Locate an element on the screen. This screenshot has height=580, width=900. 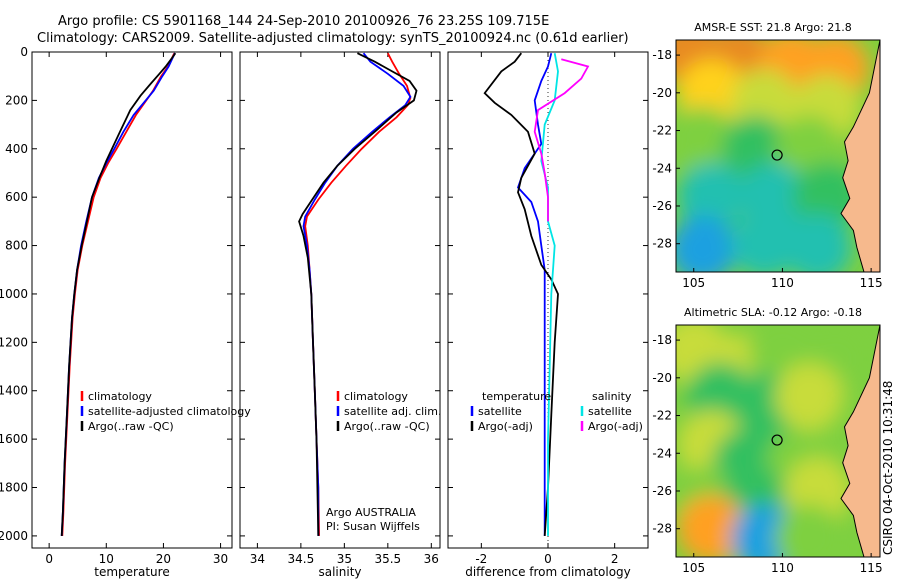
sst-map-cells is located at coordinates (773, 156).